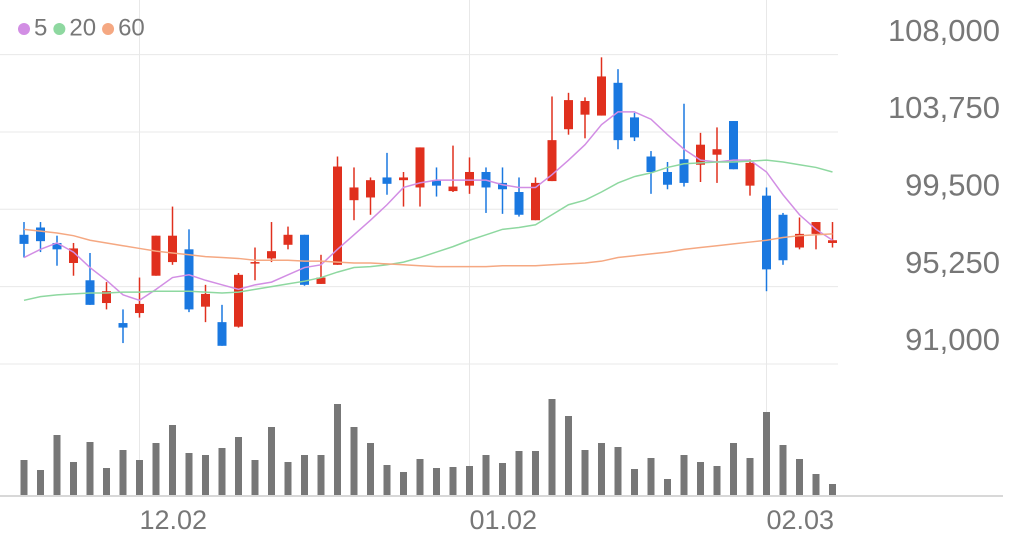  What do you see at coordinates (952, 262) in the screenshot?
I see `y-tick-label: 95,250` at bounding box center [952, 262].